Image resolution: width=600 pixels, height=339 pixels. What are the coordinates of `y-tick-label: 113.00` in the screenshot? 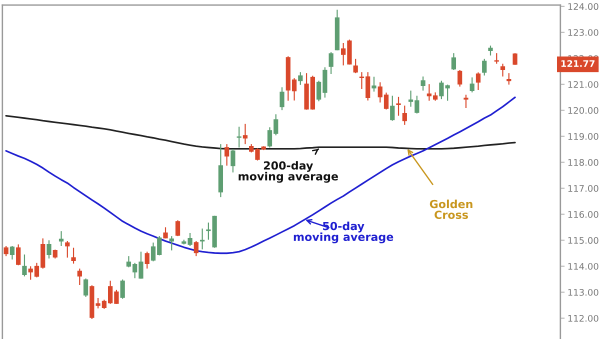 It's located at (583, 292).